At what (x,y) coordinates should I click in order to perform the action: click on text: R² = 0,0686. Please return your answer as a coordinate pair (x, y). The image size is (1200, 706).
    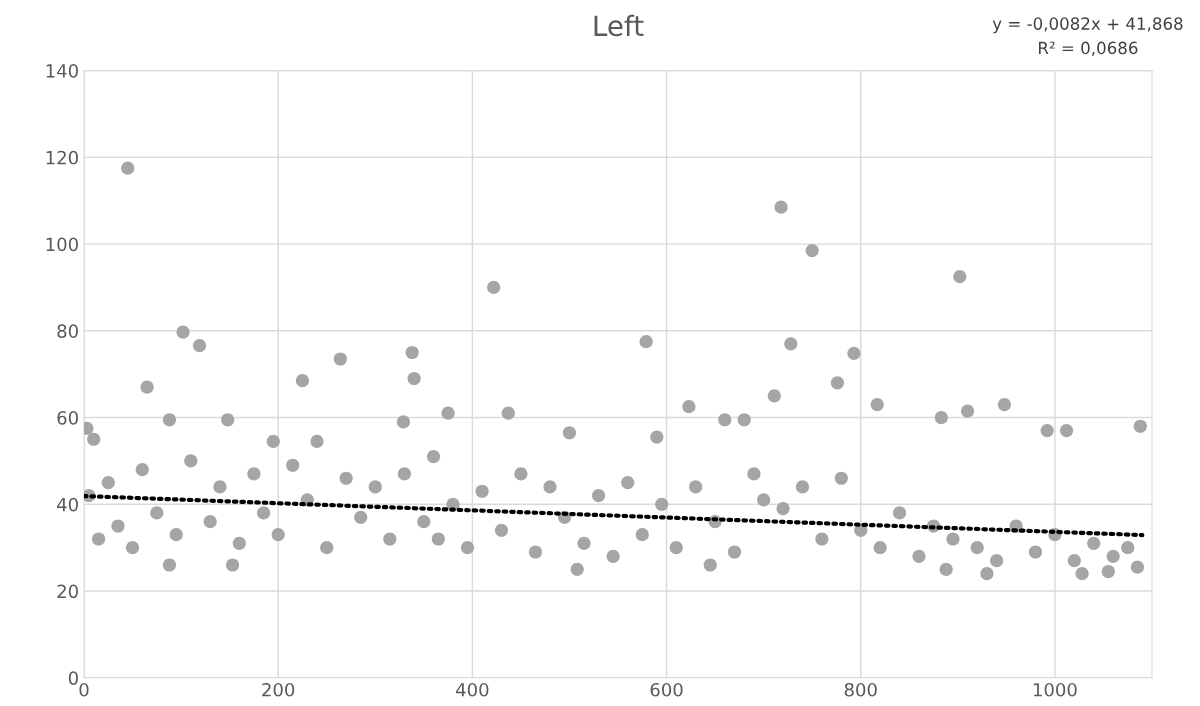
    Looking at the image, I should click on (1088, 48).